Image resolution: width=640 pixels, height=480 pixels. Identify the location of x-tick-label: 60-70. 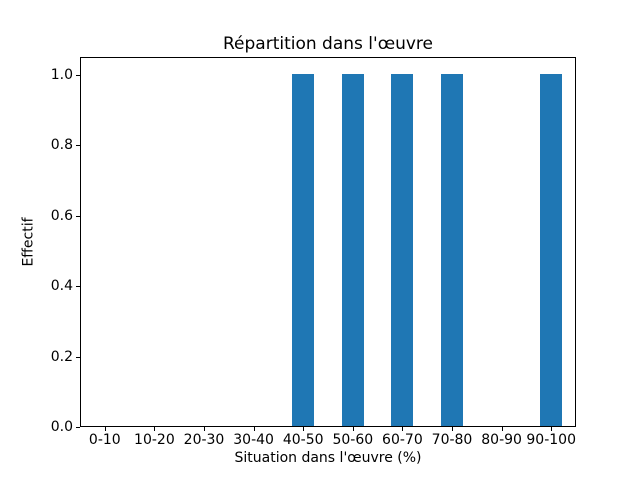
(402, 440).